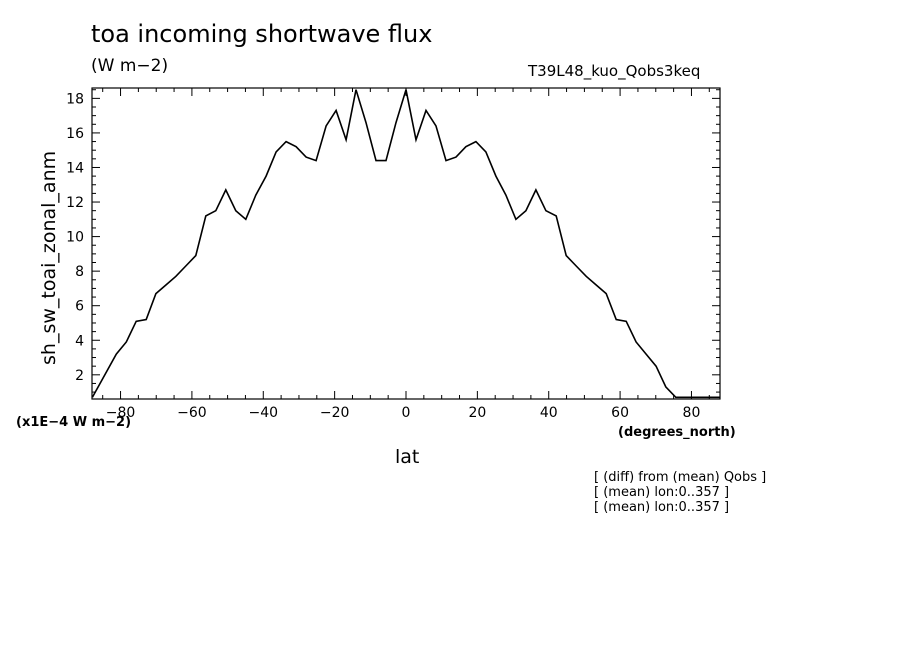  I want to click on y-tick-label: 6, so click(79, 307).